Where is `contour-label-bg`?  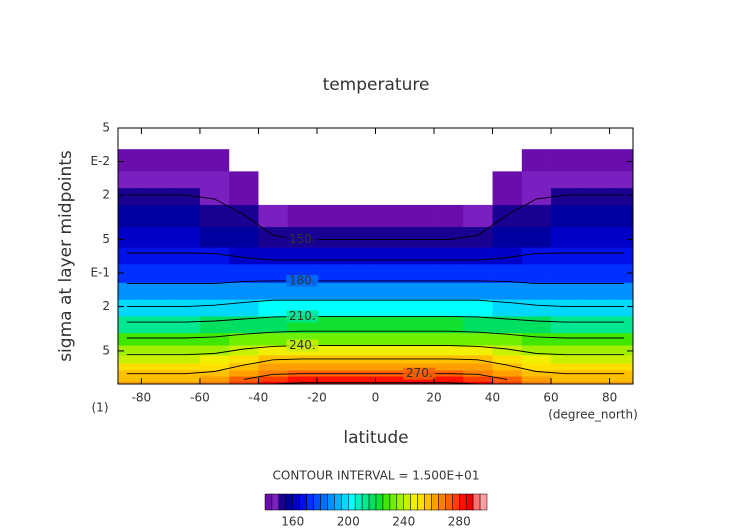 contour-label-bg is located at coordinates (302, 345).